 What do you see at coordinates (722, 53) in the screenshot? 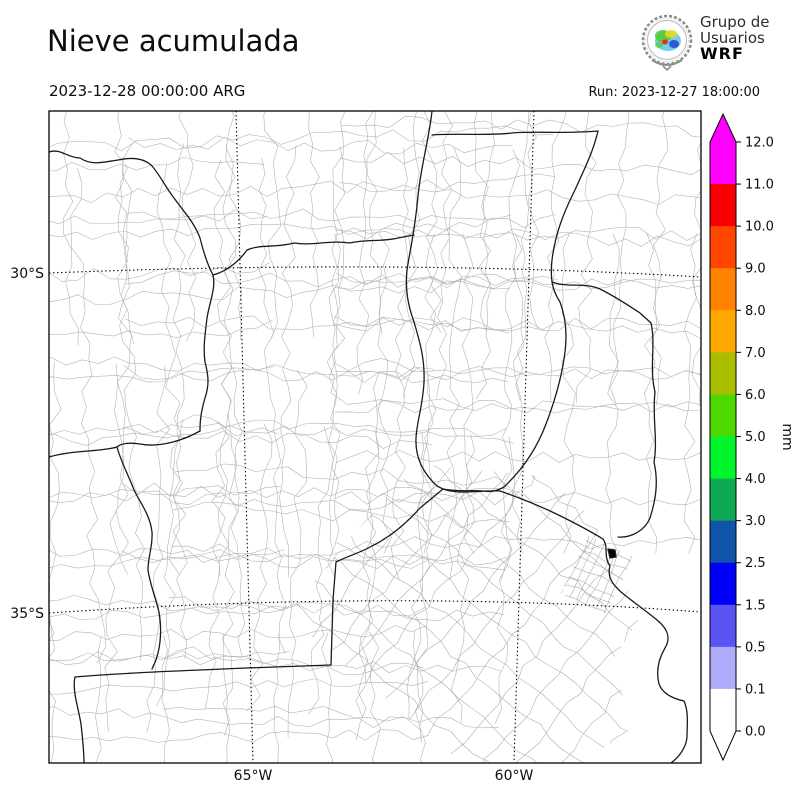
I see `logo-text-wrf: WRF` at bounding box center [722, 53].